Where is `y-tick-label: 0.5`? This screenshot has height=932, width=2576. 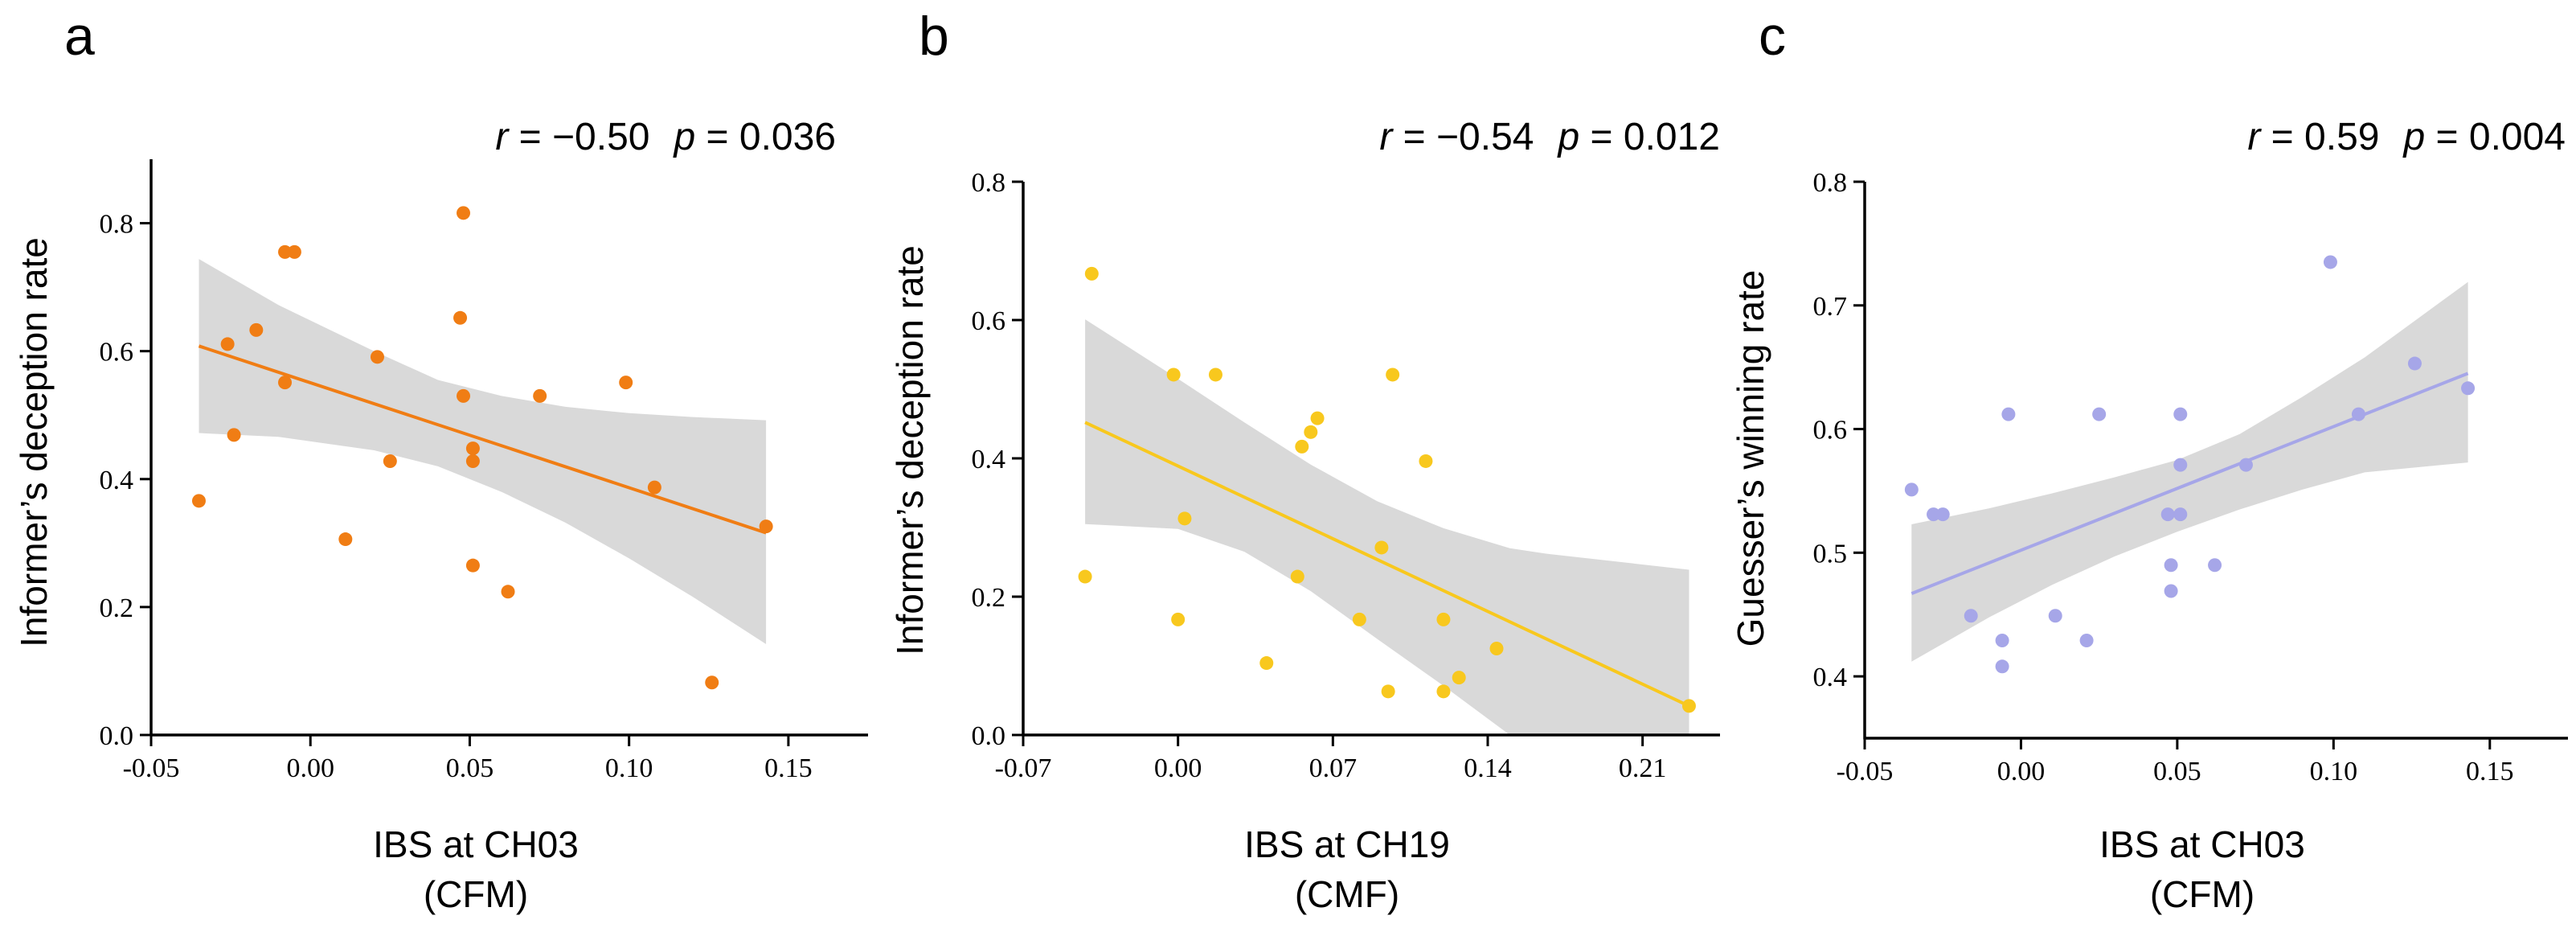
y-tick-label: 0.5 is located at coordinates (1830, 554).